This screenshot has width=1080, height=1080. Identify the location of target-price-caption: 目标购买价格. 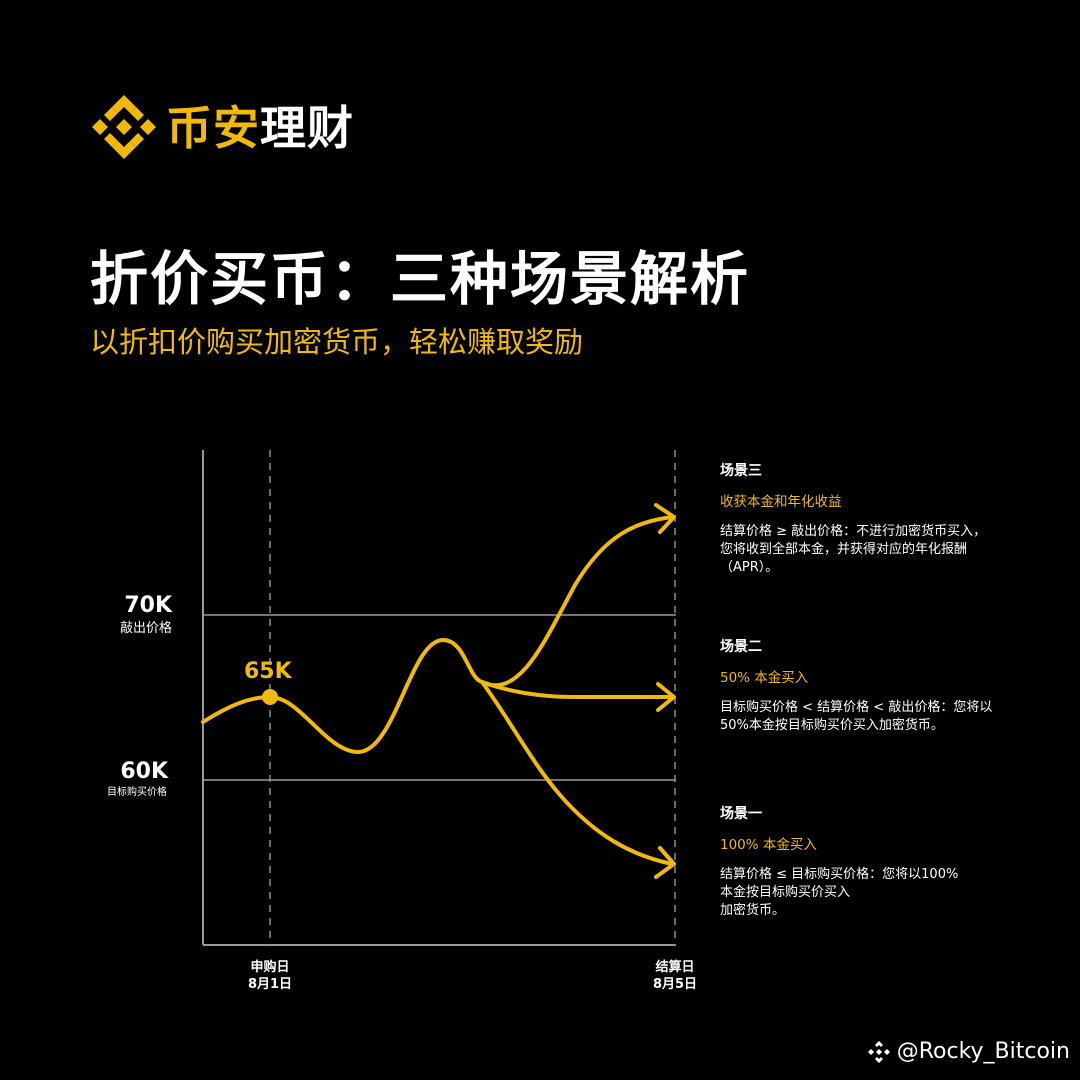
(137, 792).